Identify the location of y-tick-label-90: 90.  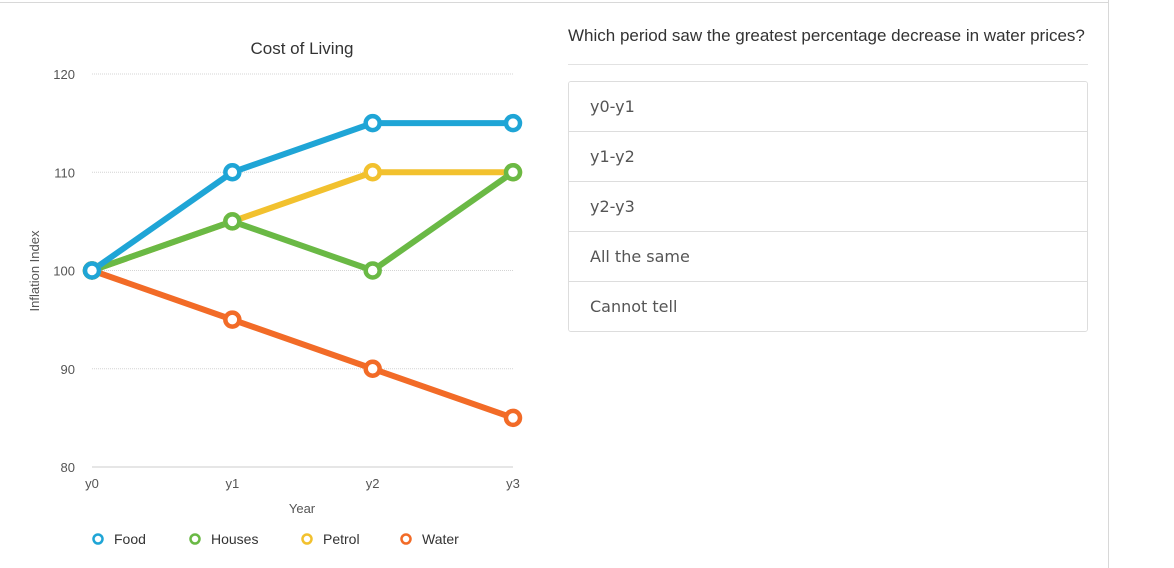
(68, 369).